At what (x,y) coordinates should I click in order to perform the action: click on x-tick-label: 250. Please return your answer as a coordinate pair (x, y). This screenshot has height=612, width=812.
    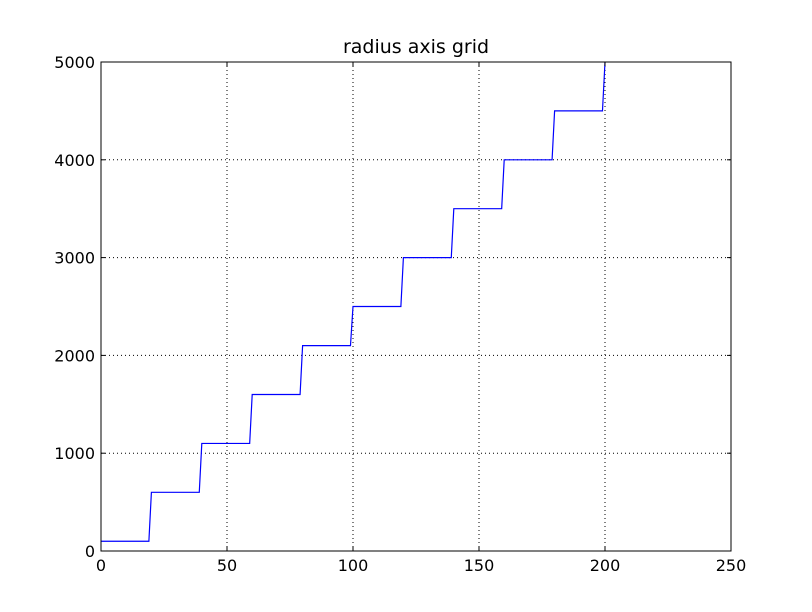
    Looking at the image, I should click on (731, 565).